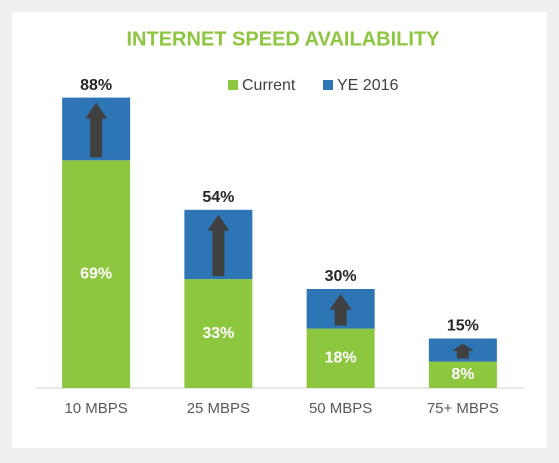 The height and width of the screenshot is (463, 559). I want to click on value-label: 8%, so click(462, 374).